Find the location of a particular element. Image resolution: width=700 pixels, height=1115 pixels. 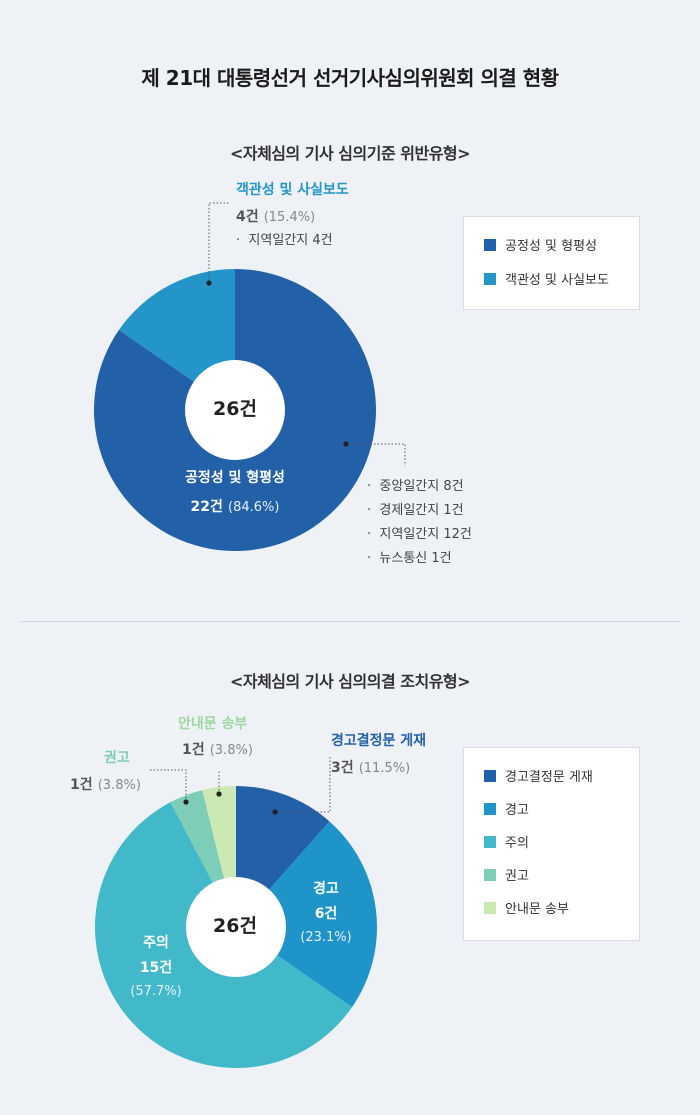

chart2-label-caution: 주의 is located at coordinates (156, 943).